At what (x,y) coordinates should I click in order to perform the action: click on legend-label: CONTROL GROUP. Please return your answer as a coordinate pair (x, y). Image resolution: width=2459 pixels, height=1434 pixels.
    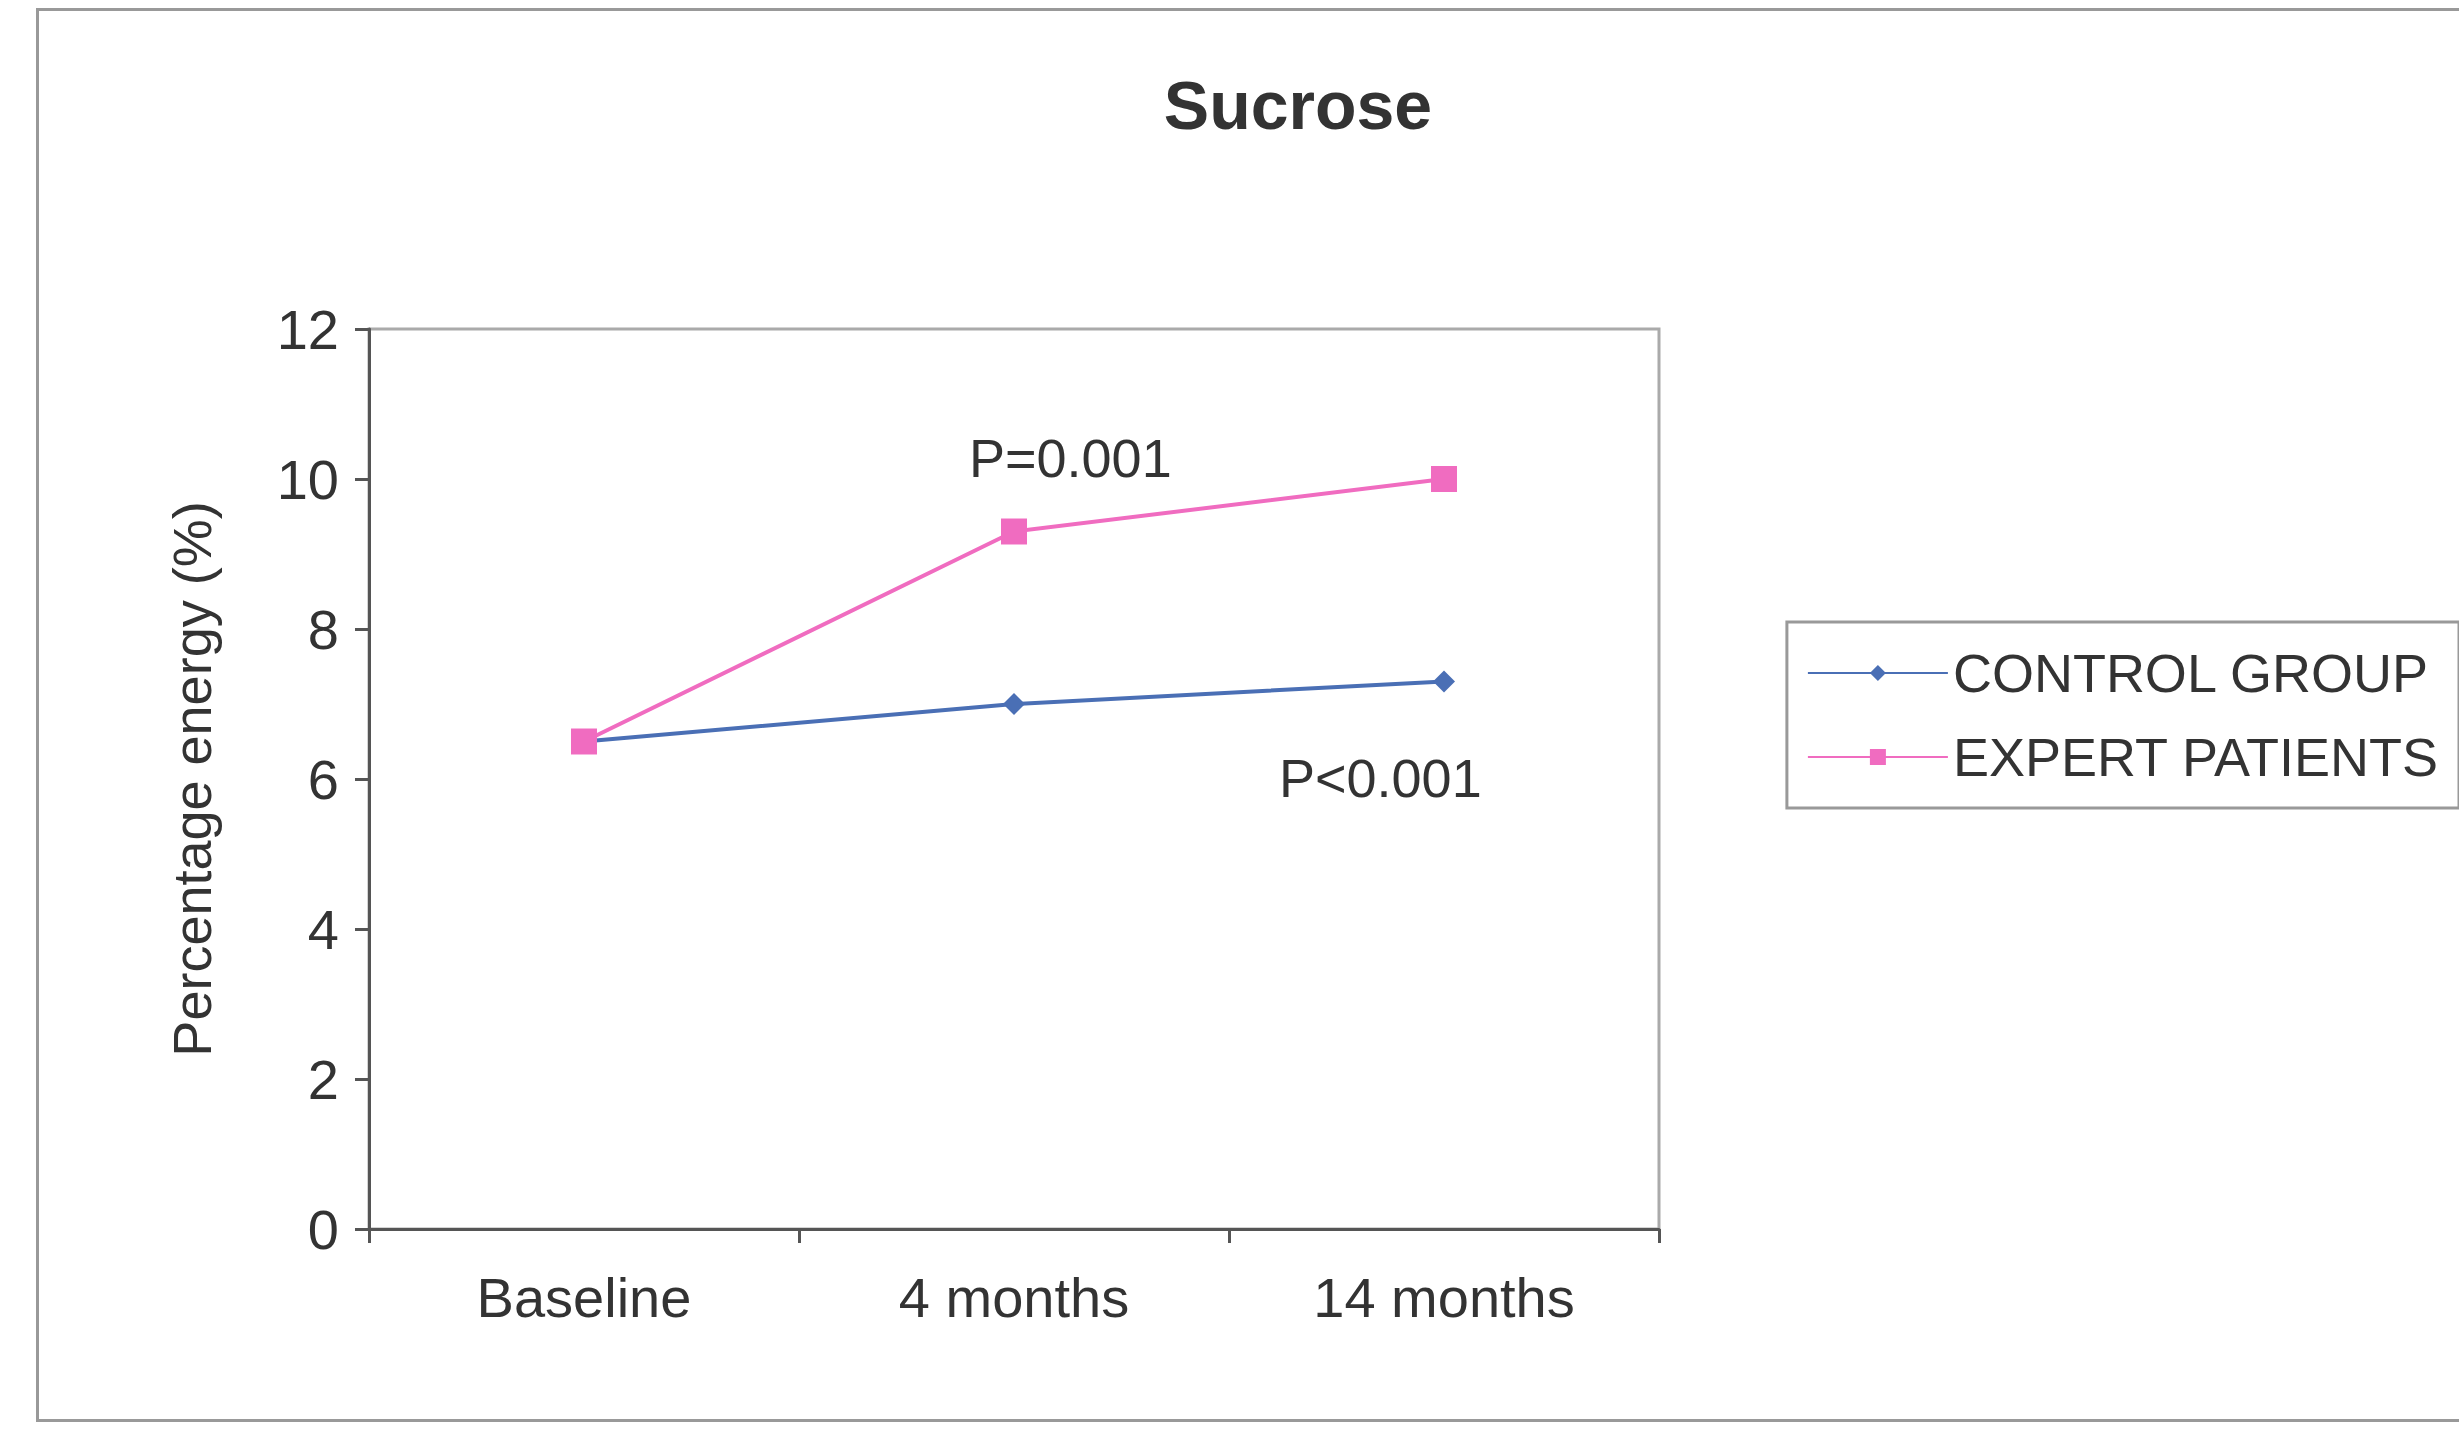
    Looking at the image, I should click on (2190, 673).